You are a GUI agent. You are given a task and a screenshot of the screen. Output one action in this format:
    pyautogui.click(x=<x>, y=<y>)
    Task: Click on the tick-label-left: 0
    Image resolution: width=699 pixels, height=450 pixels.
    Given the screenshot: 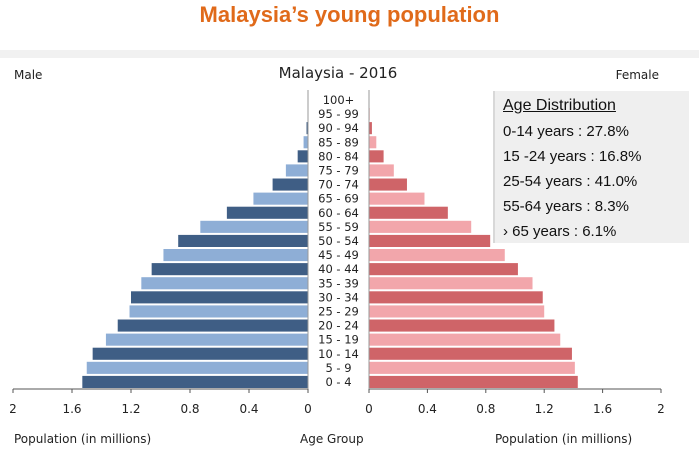 What is the action you would take?
    pyautogui.click(x=308, y=409)
    